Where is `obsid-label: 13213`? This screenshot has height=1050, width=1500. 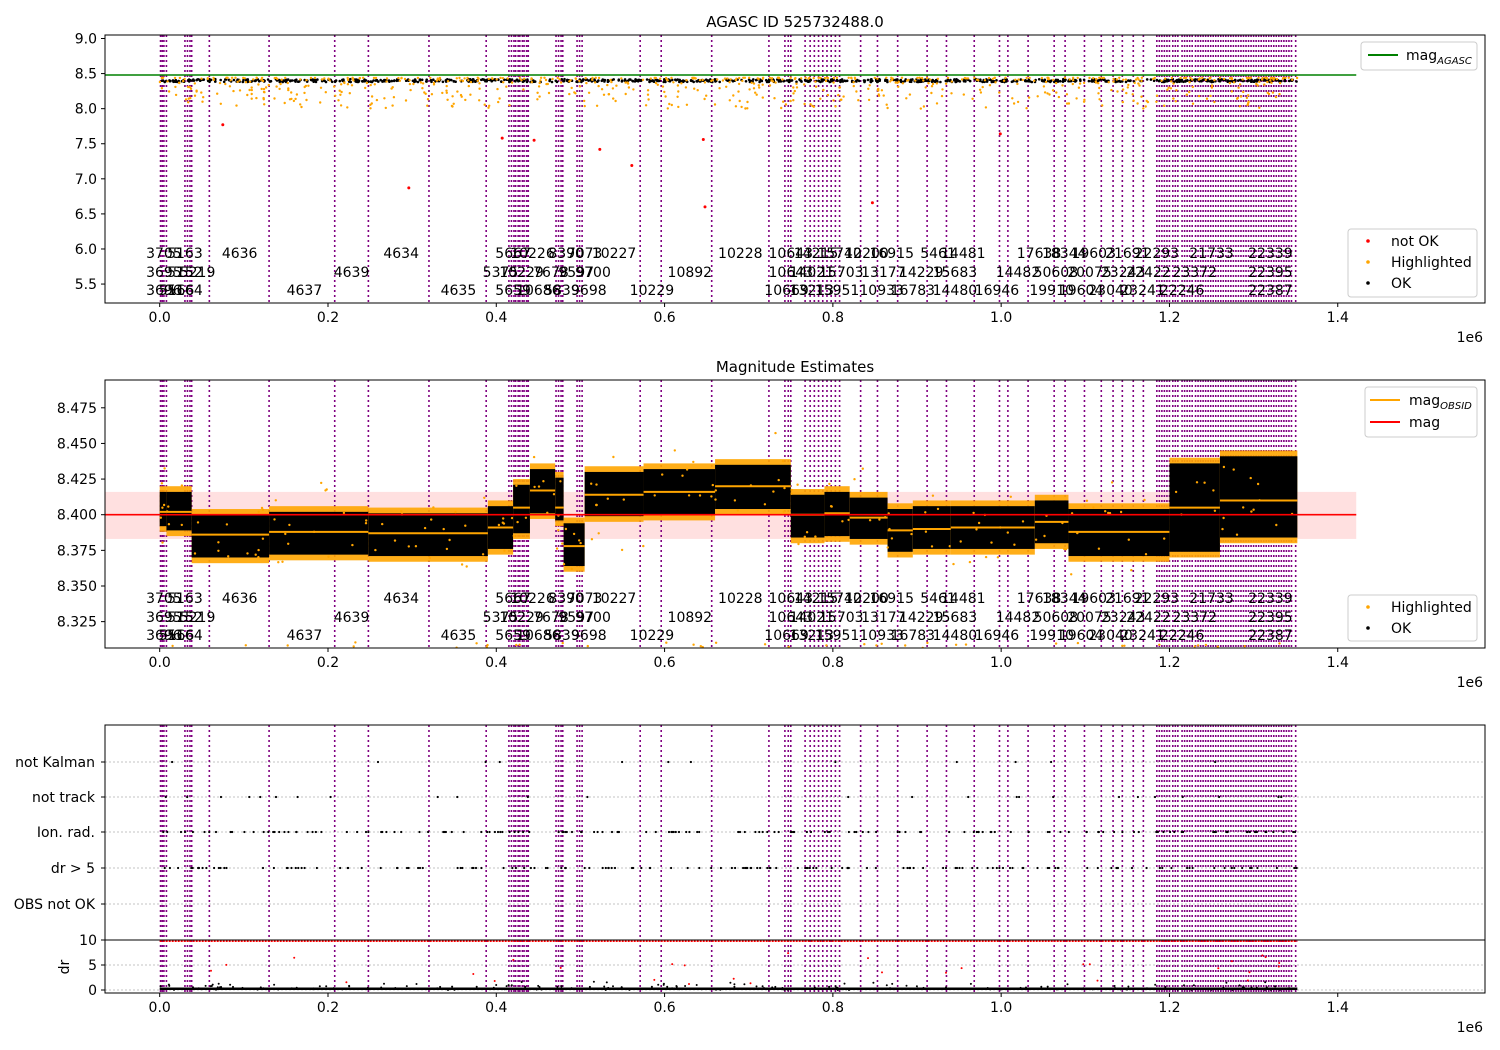
obsid-label: 13213 is located at coordinates (812, 291).